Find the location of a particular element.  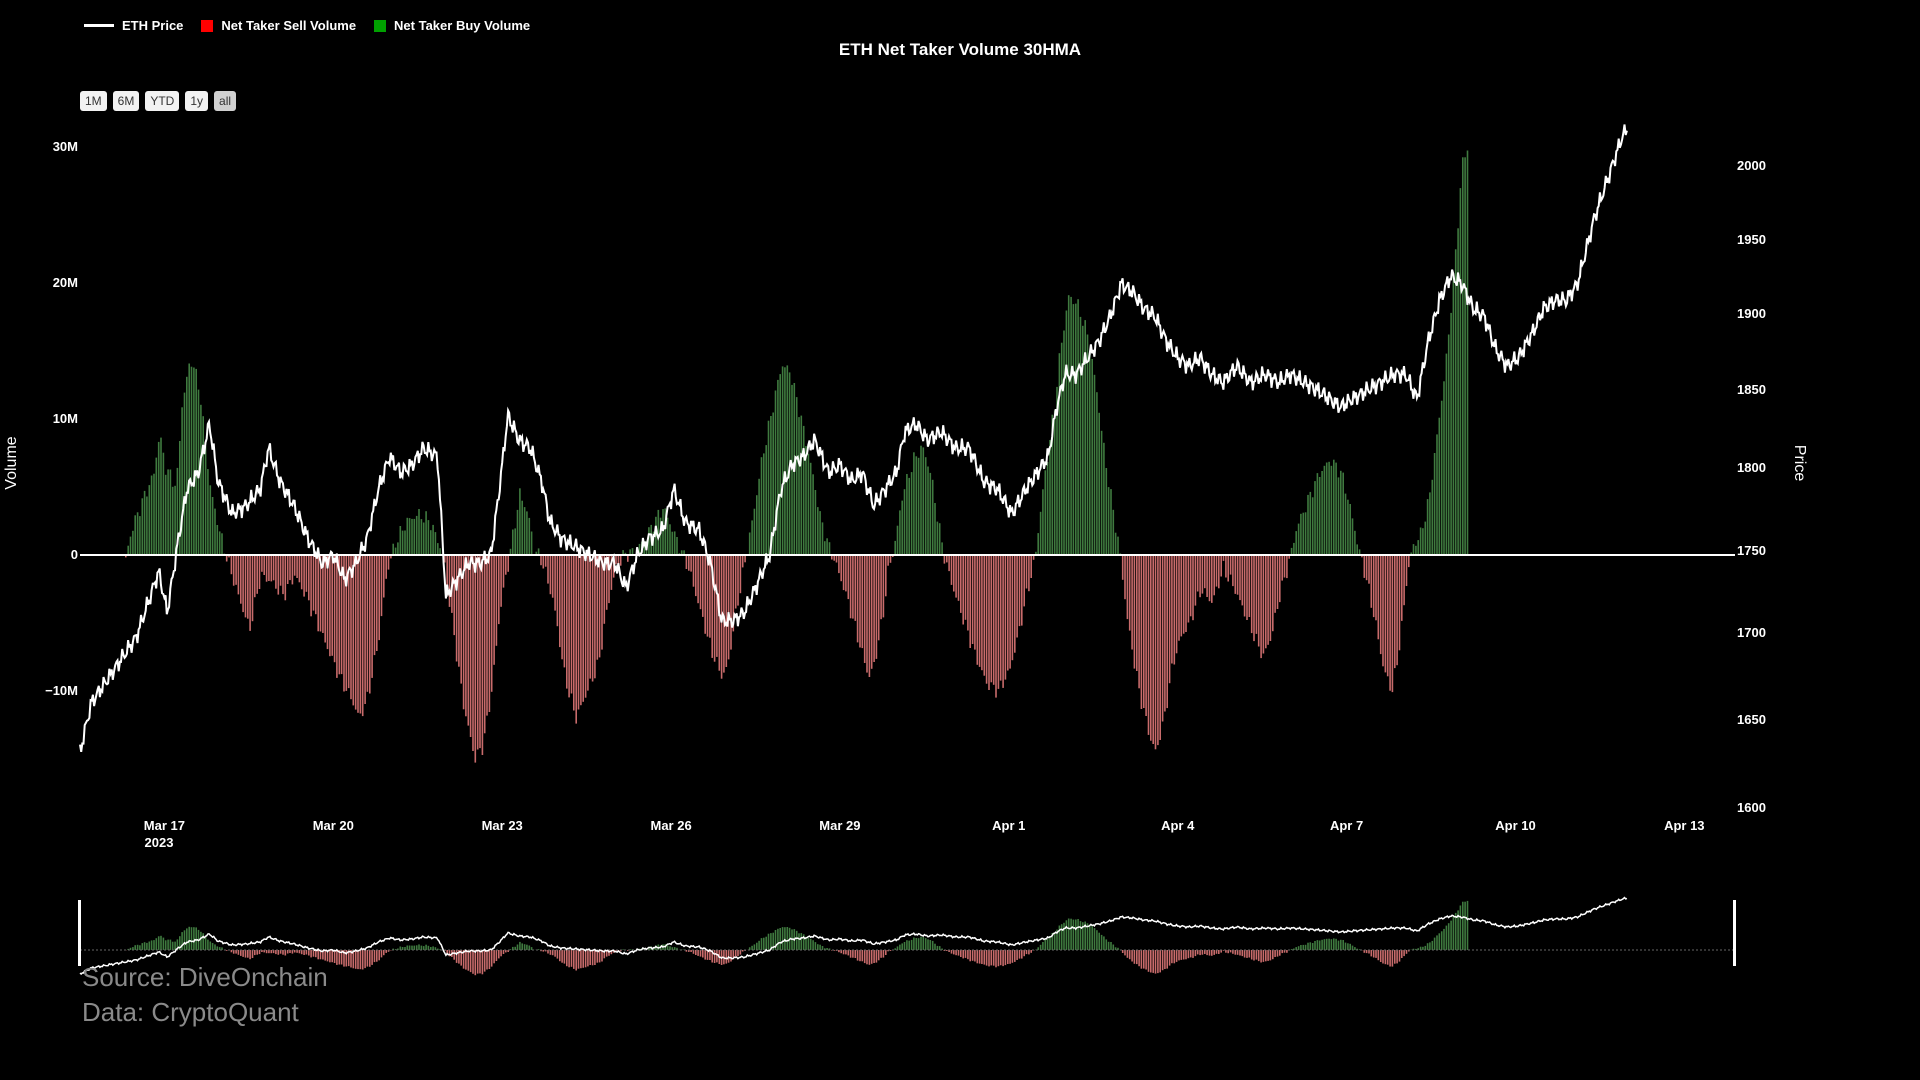

legend-price-label: ETH Price is located at coordinates (153, 25).